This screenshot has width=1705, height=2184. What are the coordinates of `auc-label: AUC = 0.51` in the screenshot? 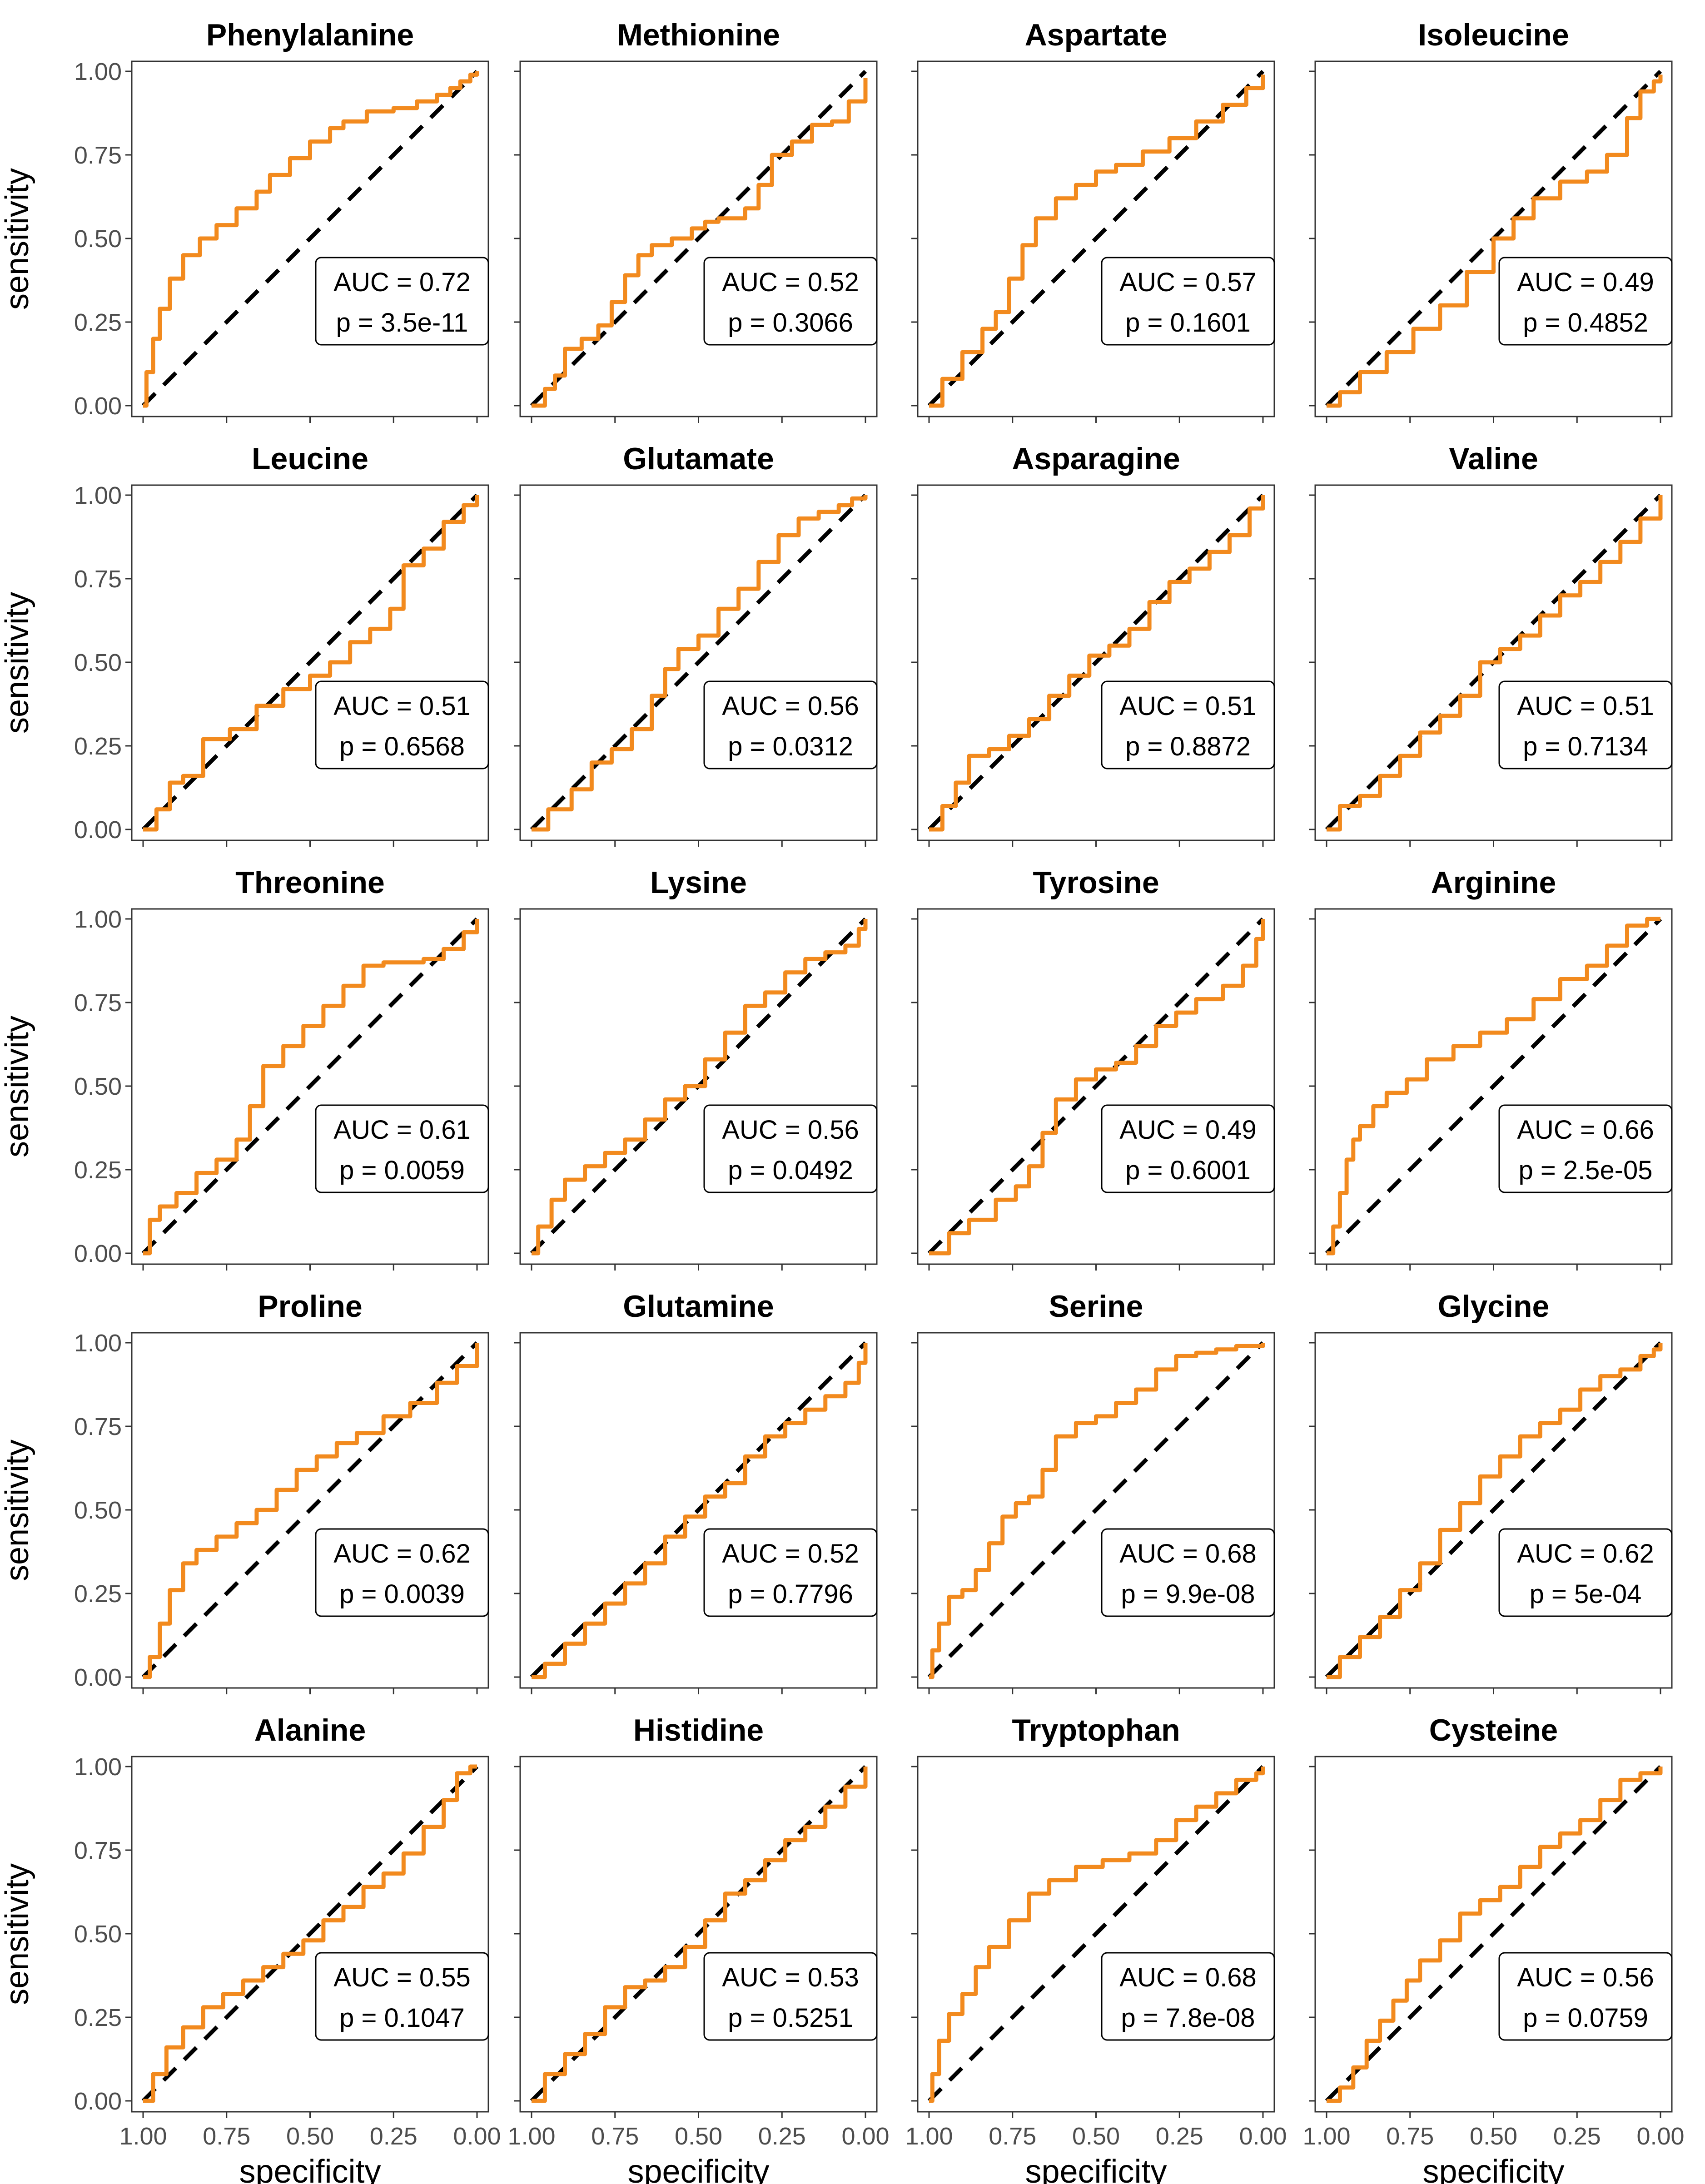 It's located at (1585, 706).